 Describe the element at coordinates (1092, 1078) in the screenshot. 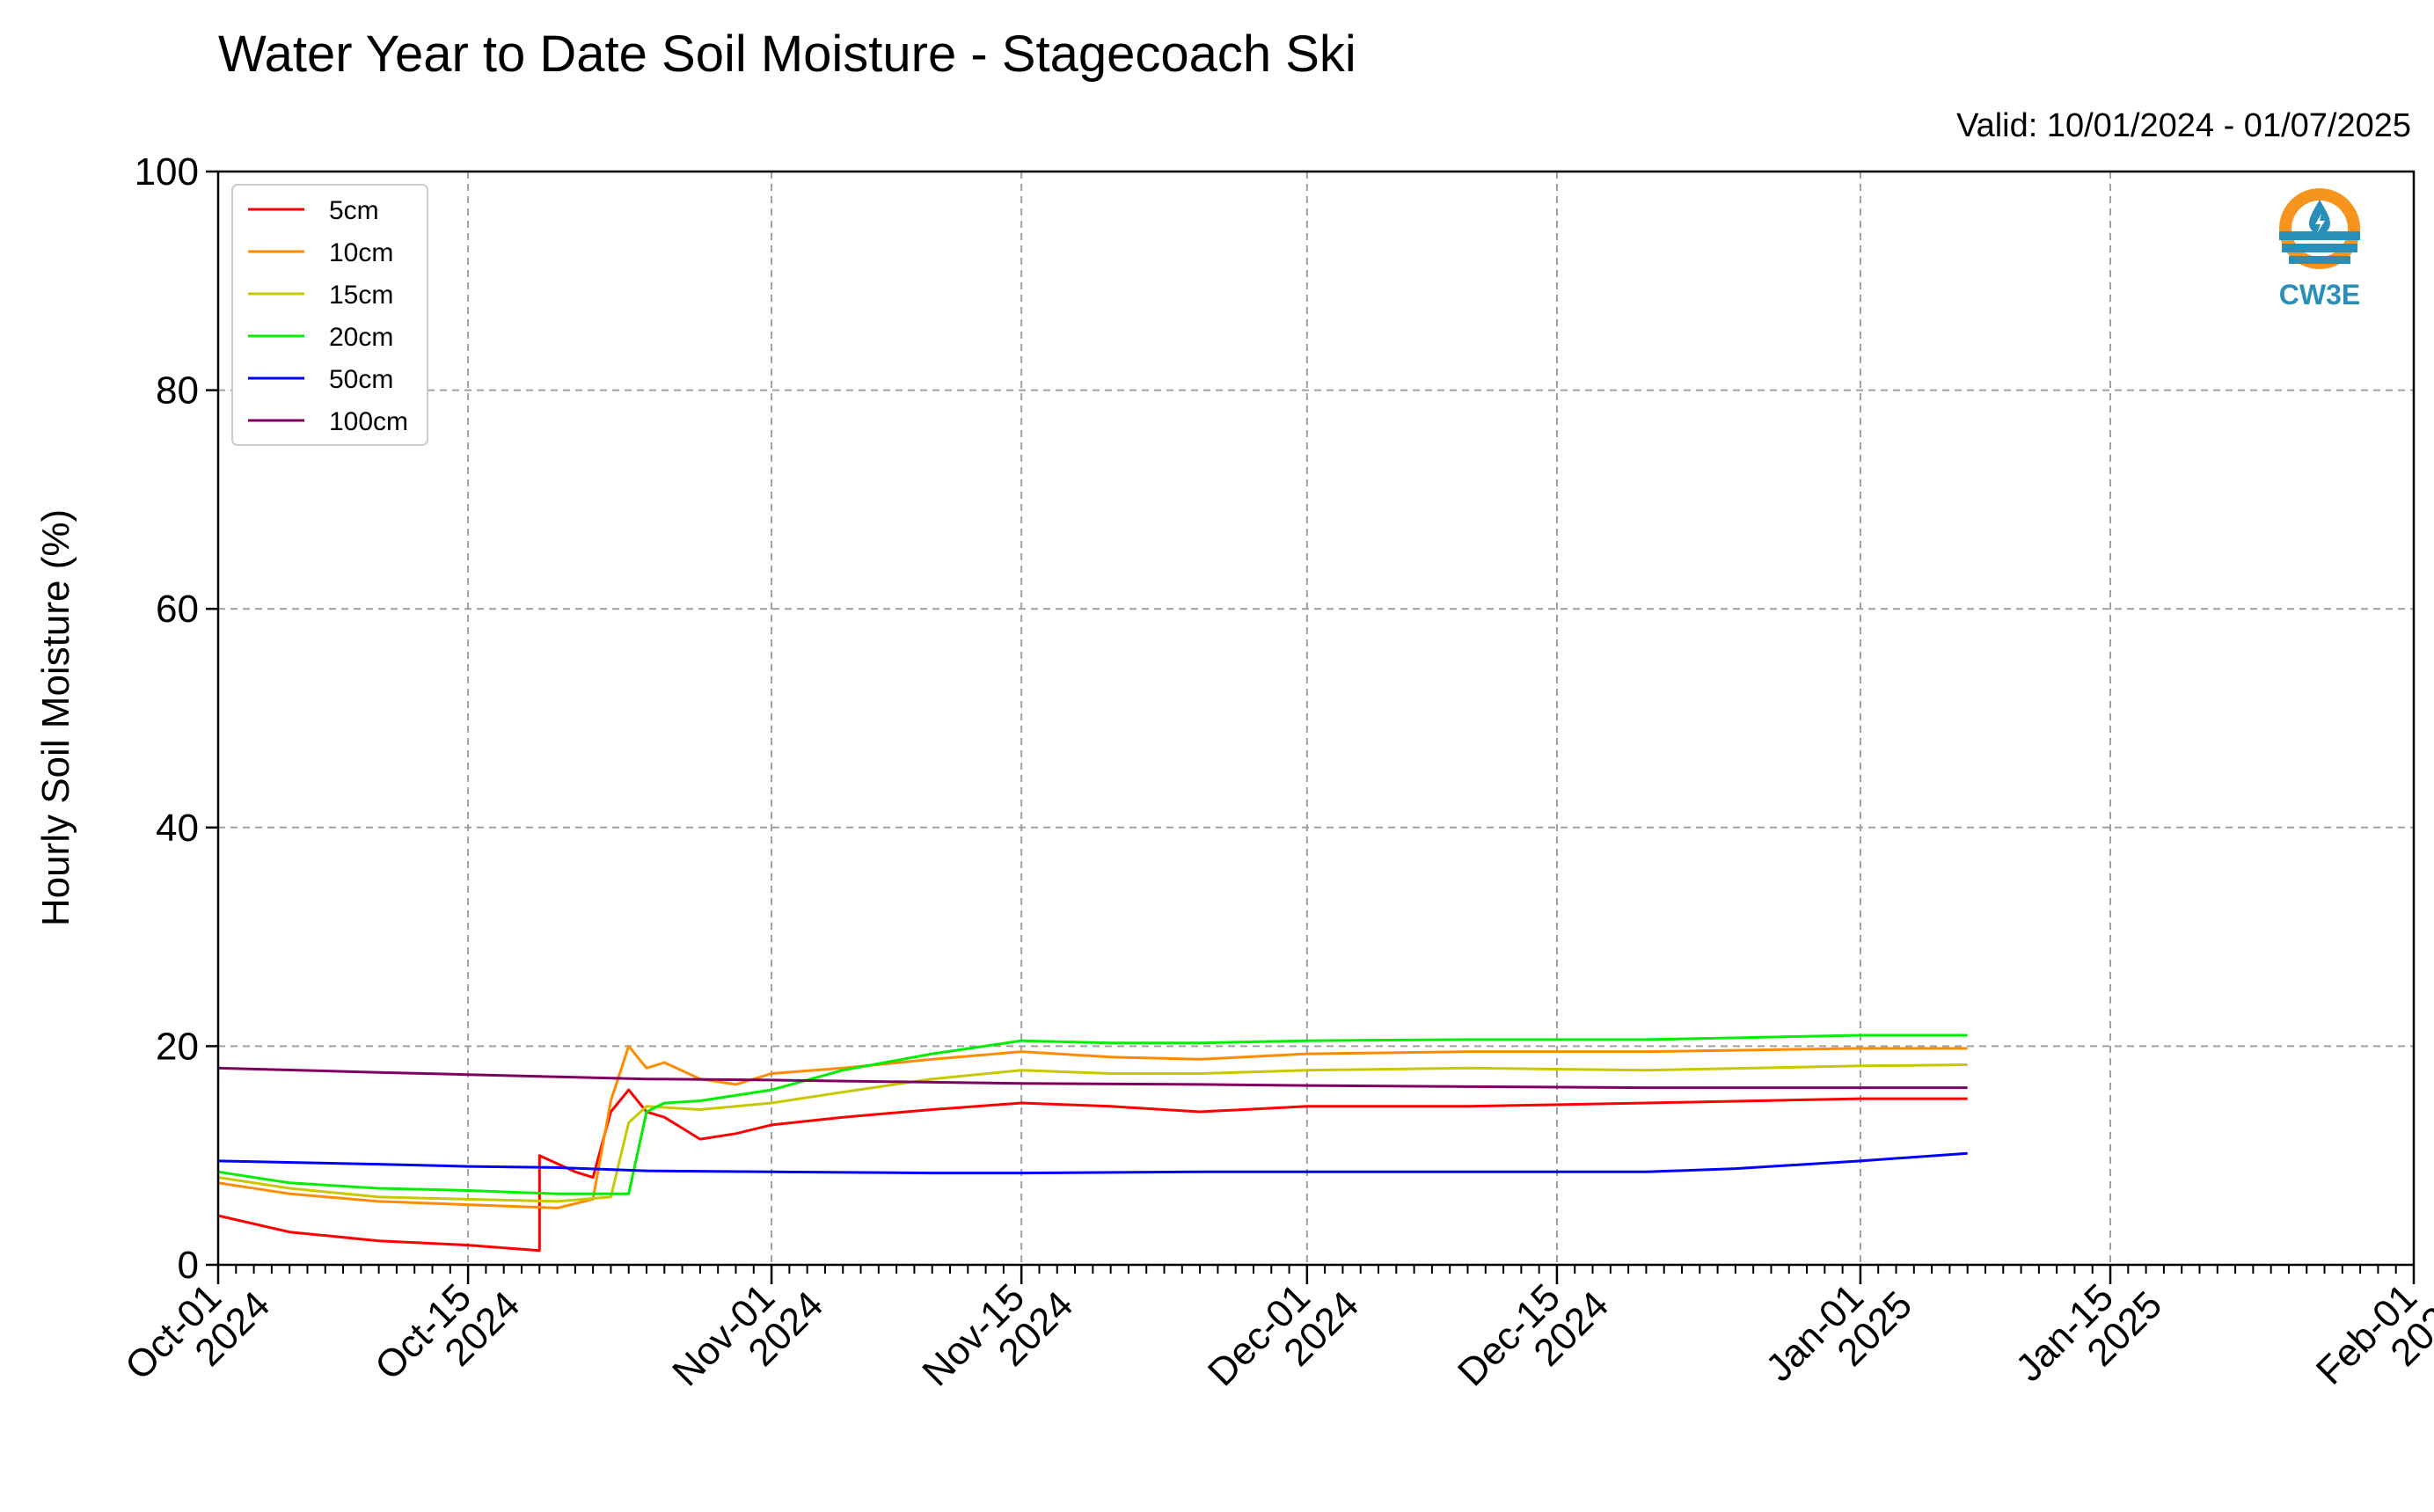

I see `series-line-100cm` at that location.